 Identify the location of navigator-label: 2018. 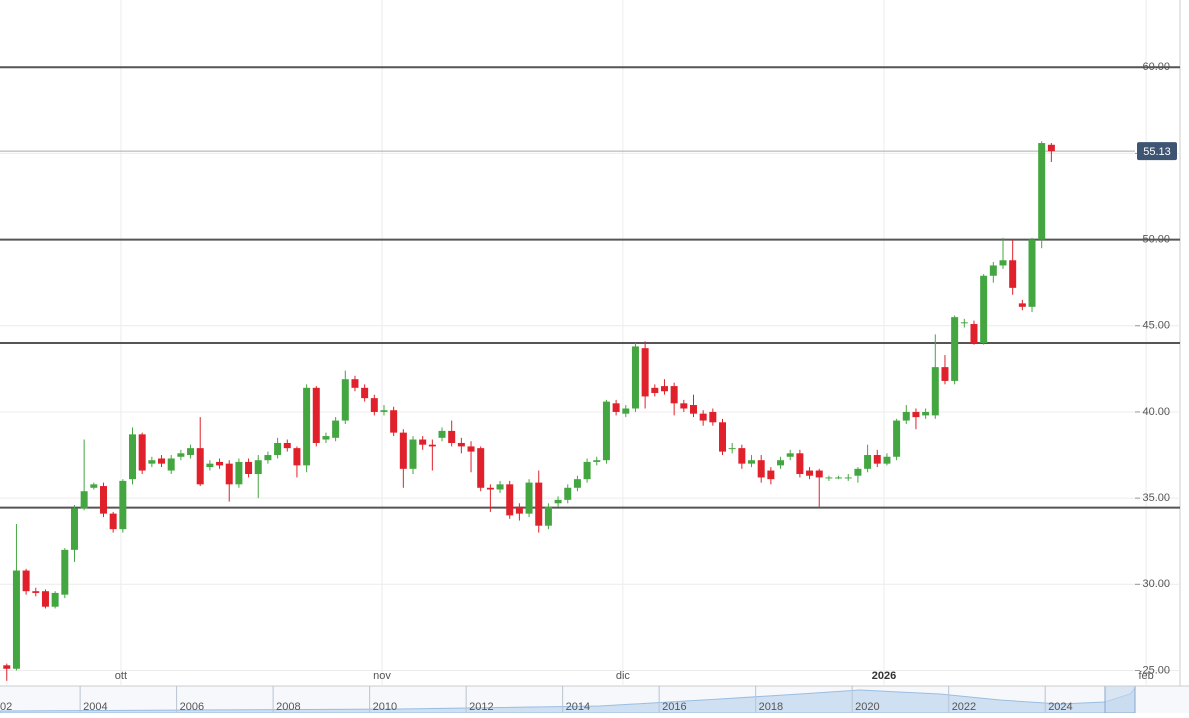
(771, 707).